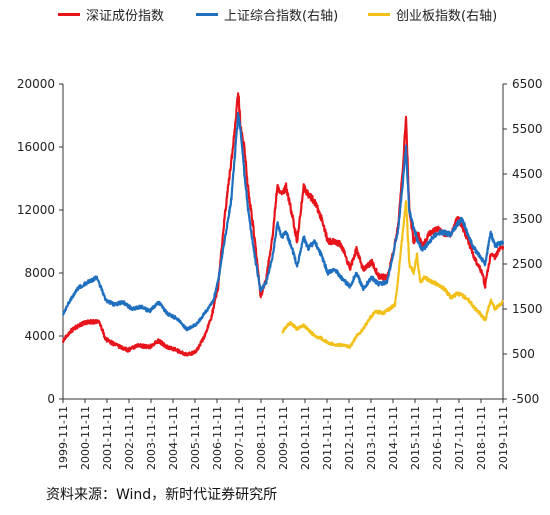  Describe the element at coordinates (107, 438) in the screenshot. I see `x-tick-label: 2001-11-11` at that location.